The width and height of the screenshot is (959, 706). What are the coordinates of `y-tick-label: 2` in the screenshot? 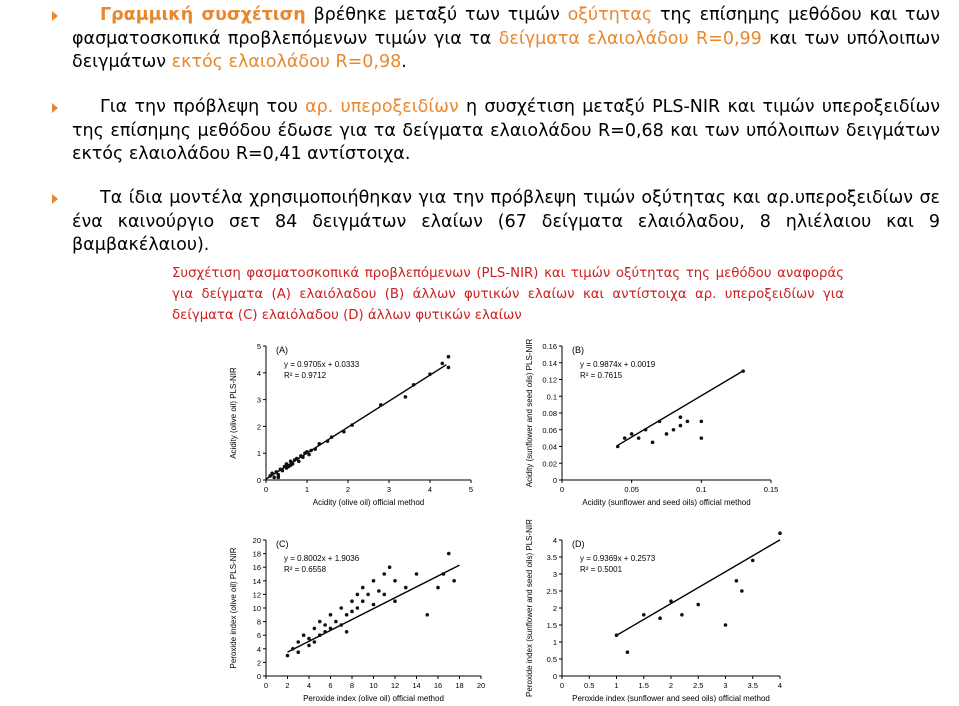 It's located at (555, 608).